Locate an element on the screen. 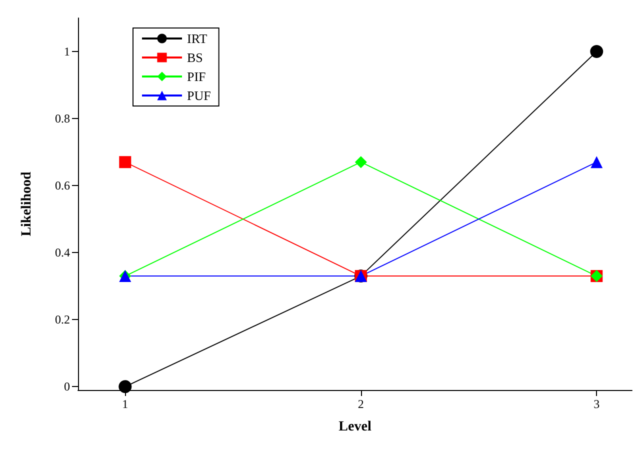  legend-label: IRT is located at coordinates (197, 38).